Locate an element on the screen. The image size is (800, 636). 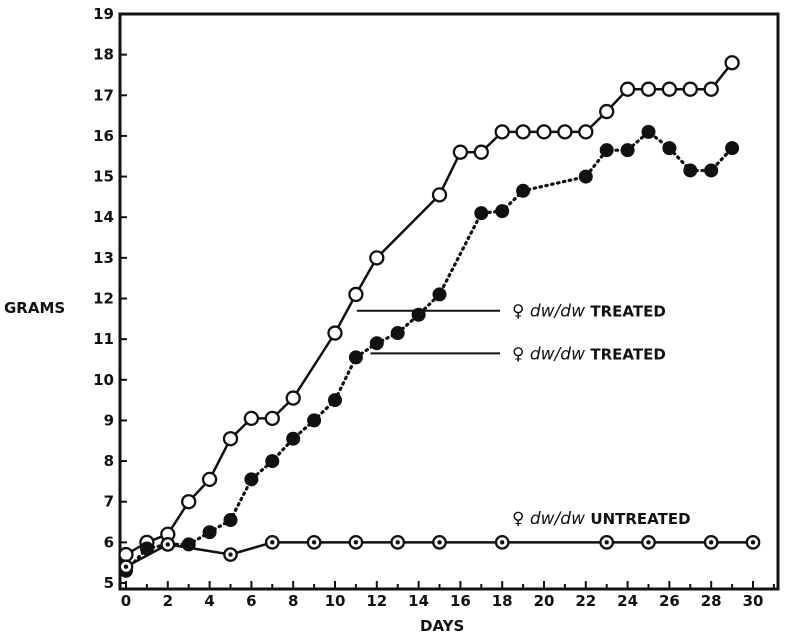
x-tick-label: 4 is located at coordinates (209, 601).